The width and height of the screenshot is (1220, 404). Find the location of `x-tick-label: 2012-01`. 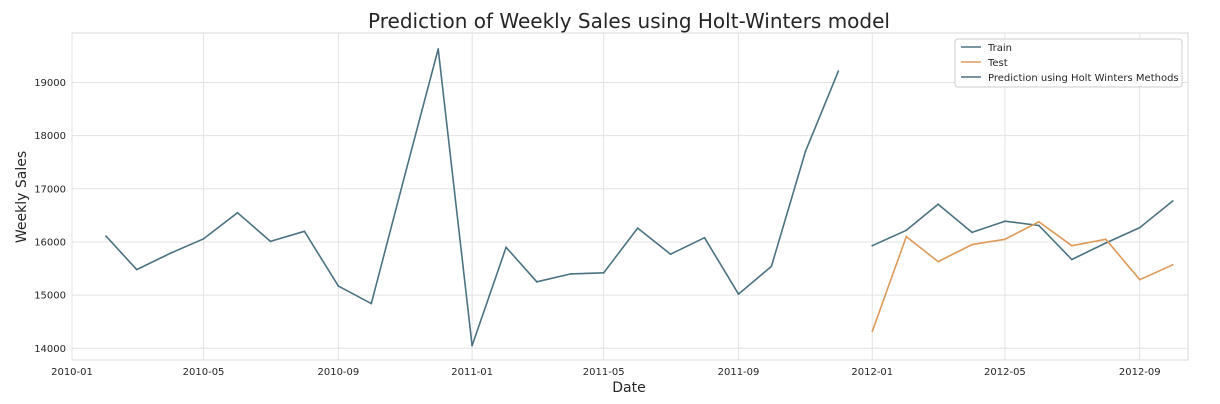

x-tick-label: 2012-01 is located at coordinates (872, 372).